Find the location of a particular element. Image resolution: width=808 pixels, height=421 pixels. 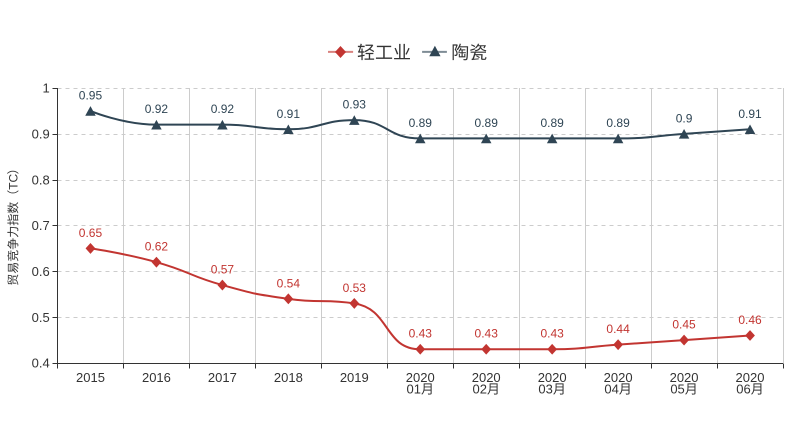

svg-text: 2015 is located at coordinates (90, 377).